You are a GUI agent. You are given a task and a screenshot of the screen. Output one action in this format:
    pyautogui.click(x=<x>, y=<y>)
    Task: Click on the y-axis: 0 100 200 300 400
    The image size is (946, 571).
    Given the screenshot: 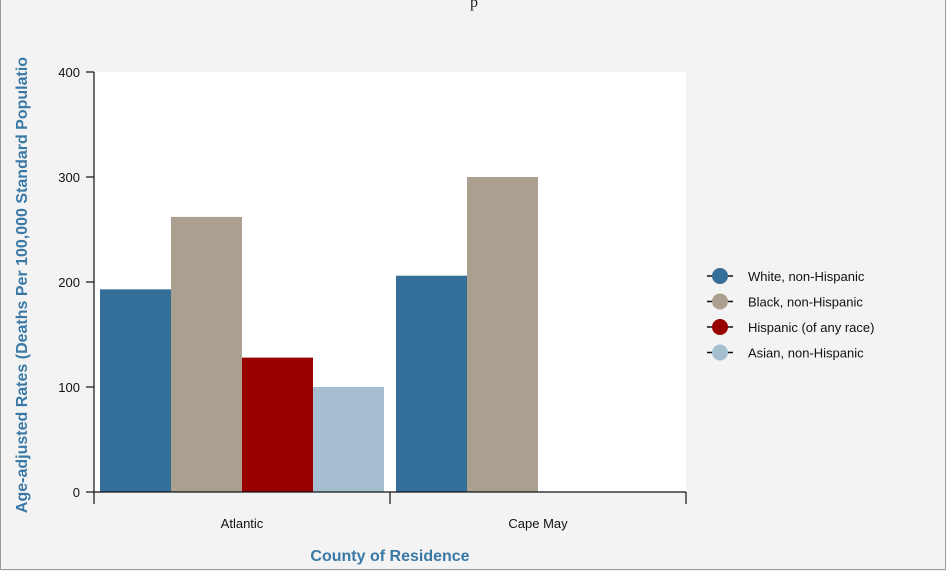 What is the action you would take?
    pyautogui.click(x=76, y=282)
    